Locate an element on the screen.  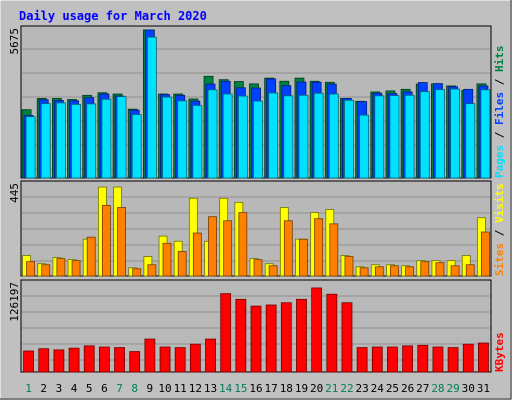
x-tick-label-day-9: 9 is located at coordinates (150, 388).